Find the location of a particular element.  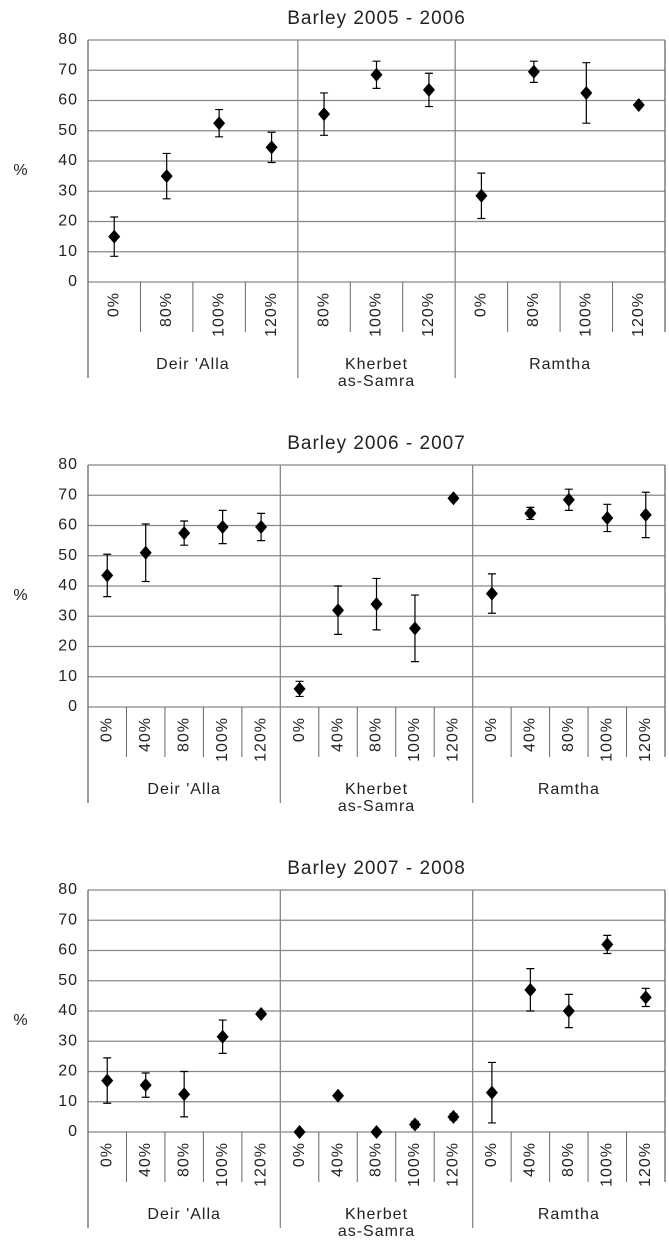

group-label: Deir 'Alla is located at coordinates (193, 364).